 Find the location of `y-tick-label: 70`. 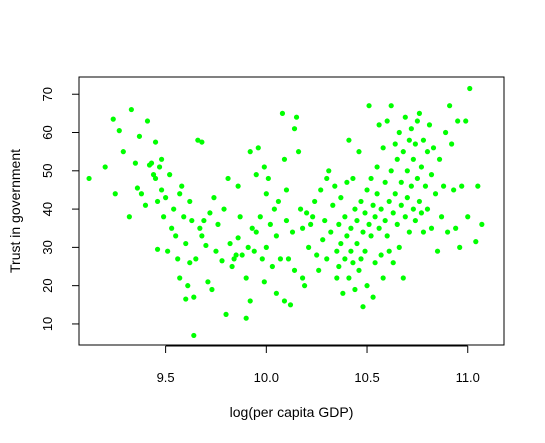

y-tick-label: 70 is located at coordinates (47, 94).